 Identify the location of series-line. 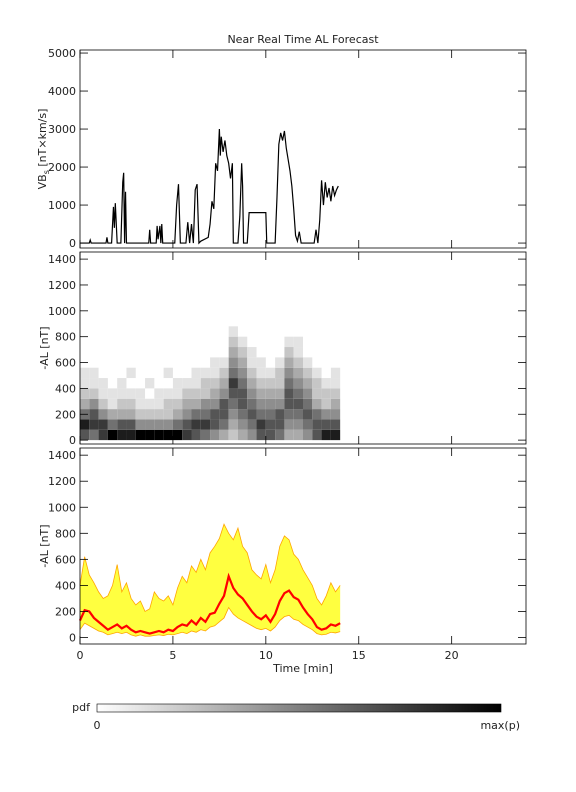
(209, 603).